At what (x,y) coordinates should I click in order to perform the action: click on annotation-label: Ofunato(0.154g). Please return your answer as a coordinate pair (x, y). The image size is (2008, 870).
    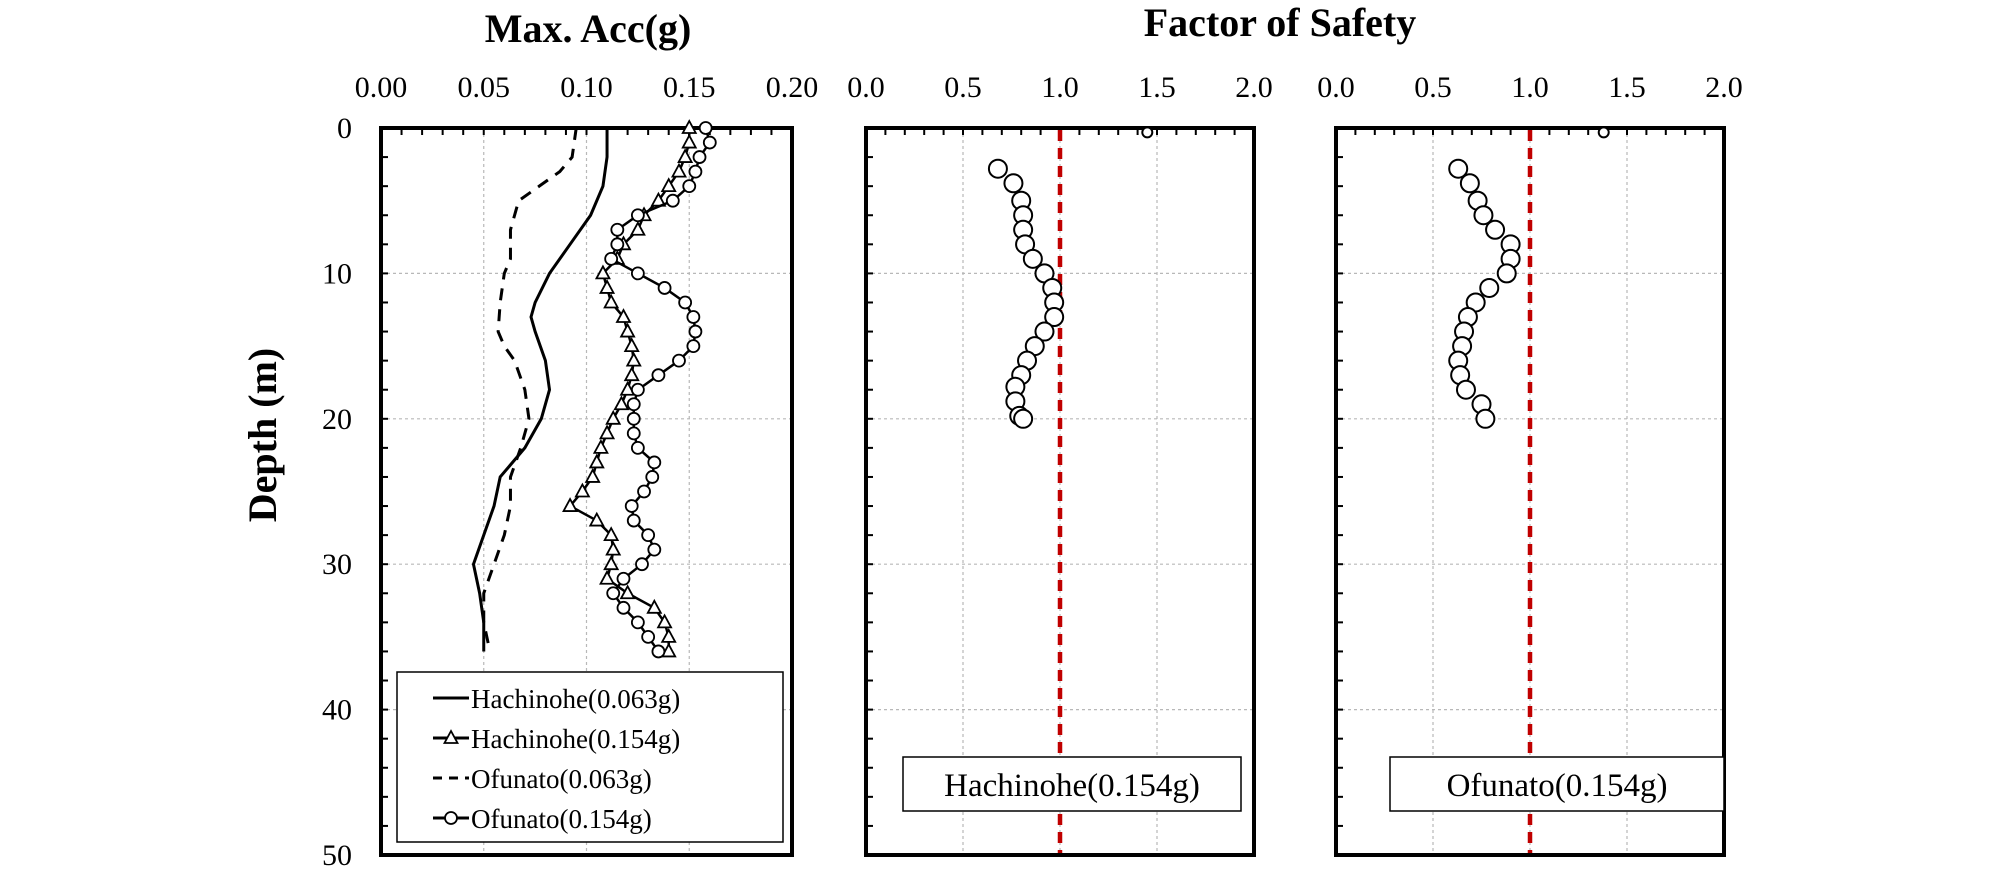
    Looking at the image, I should click on (1557, 786).